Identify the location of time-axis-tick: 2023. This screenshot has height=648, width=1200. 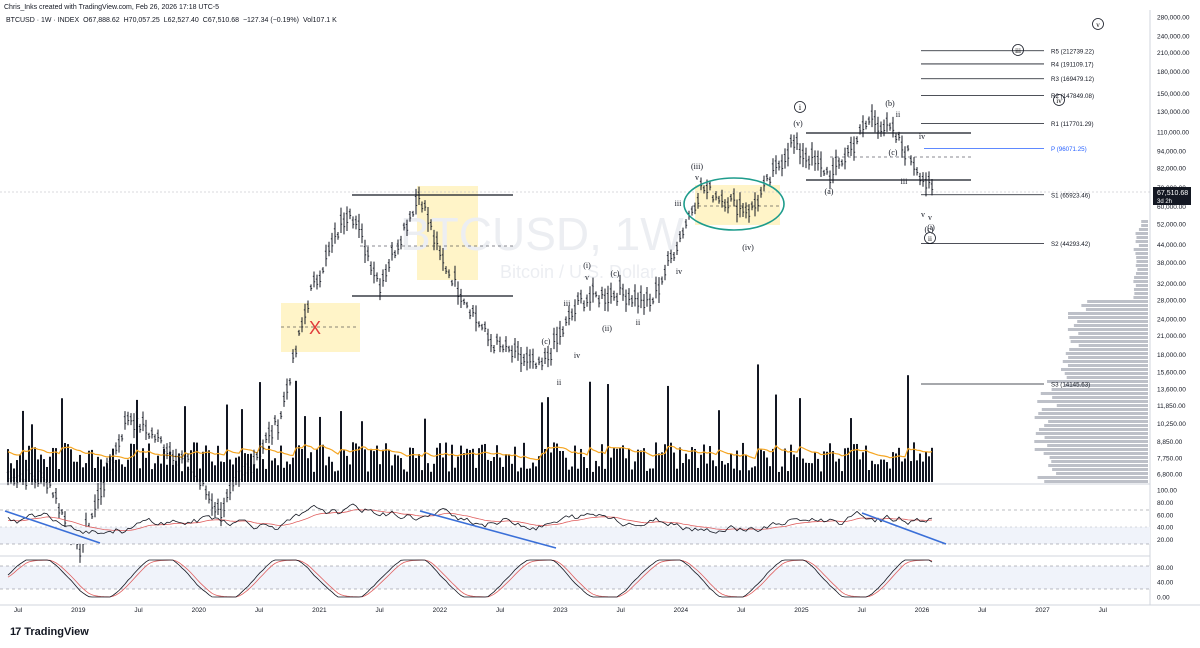
(560, 610).